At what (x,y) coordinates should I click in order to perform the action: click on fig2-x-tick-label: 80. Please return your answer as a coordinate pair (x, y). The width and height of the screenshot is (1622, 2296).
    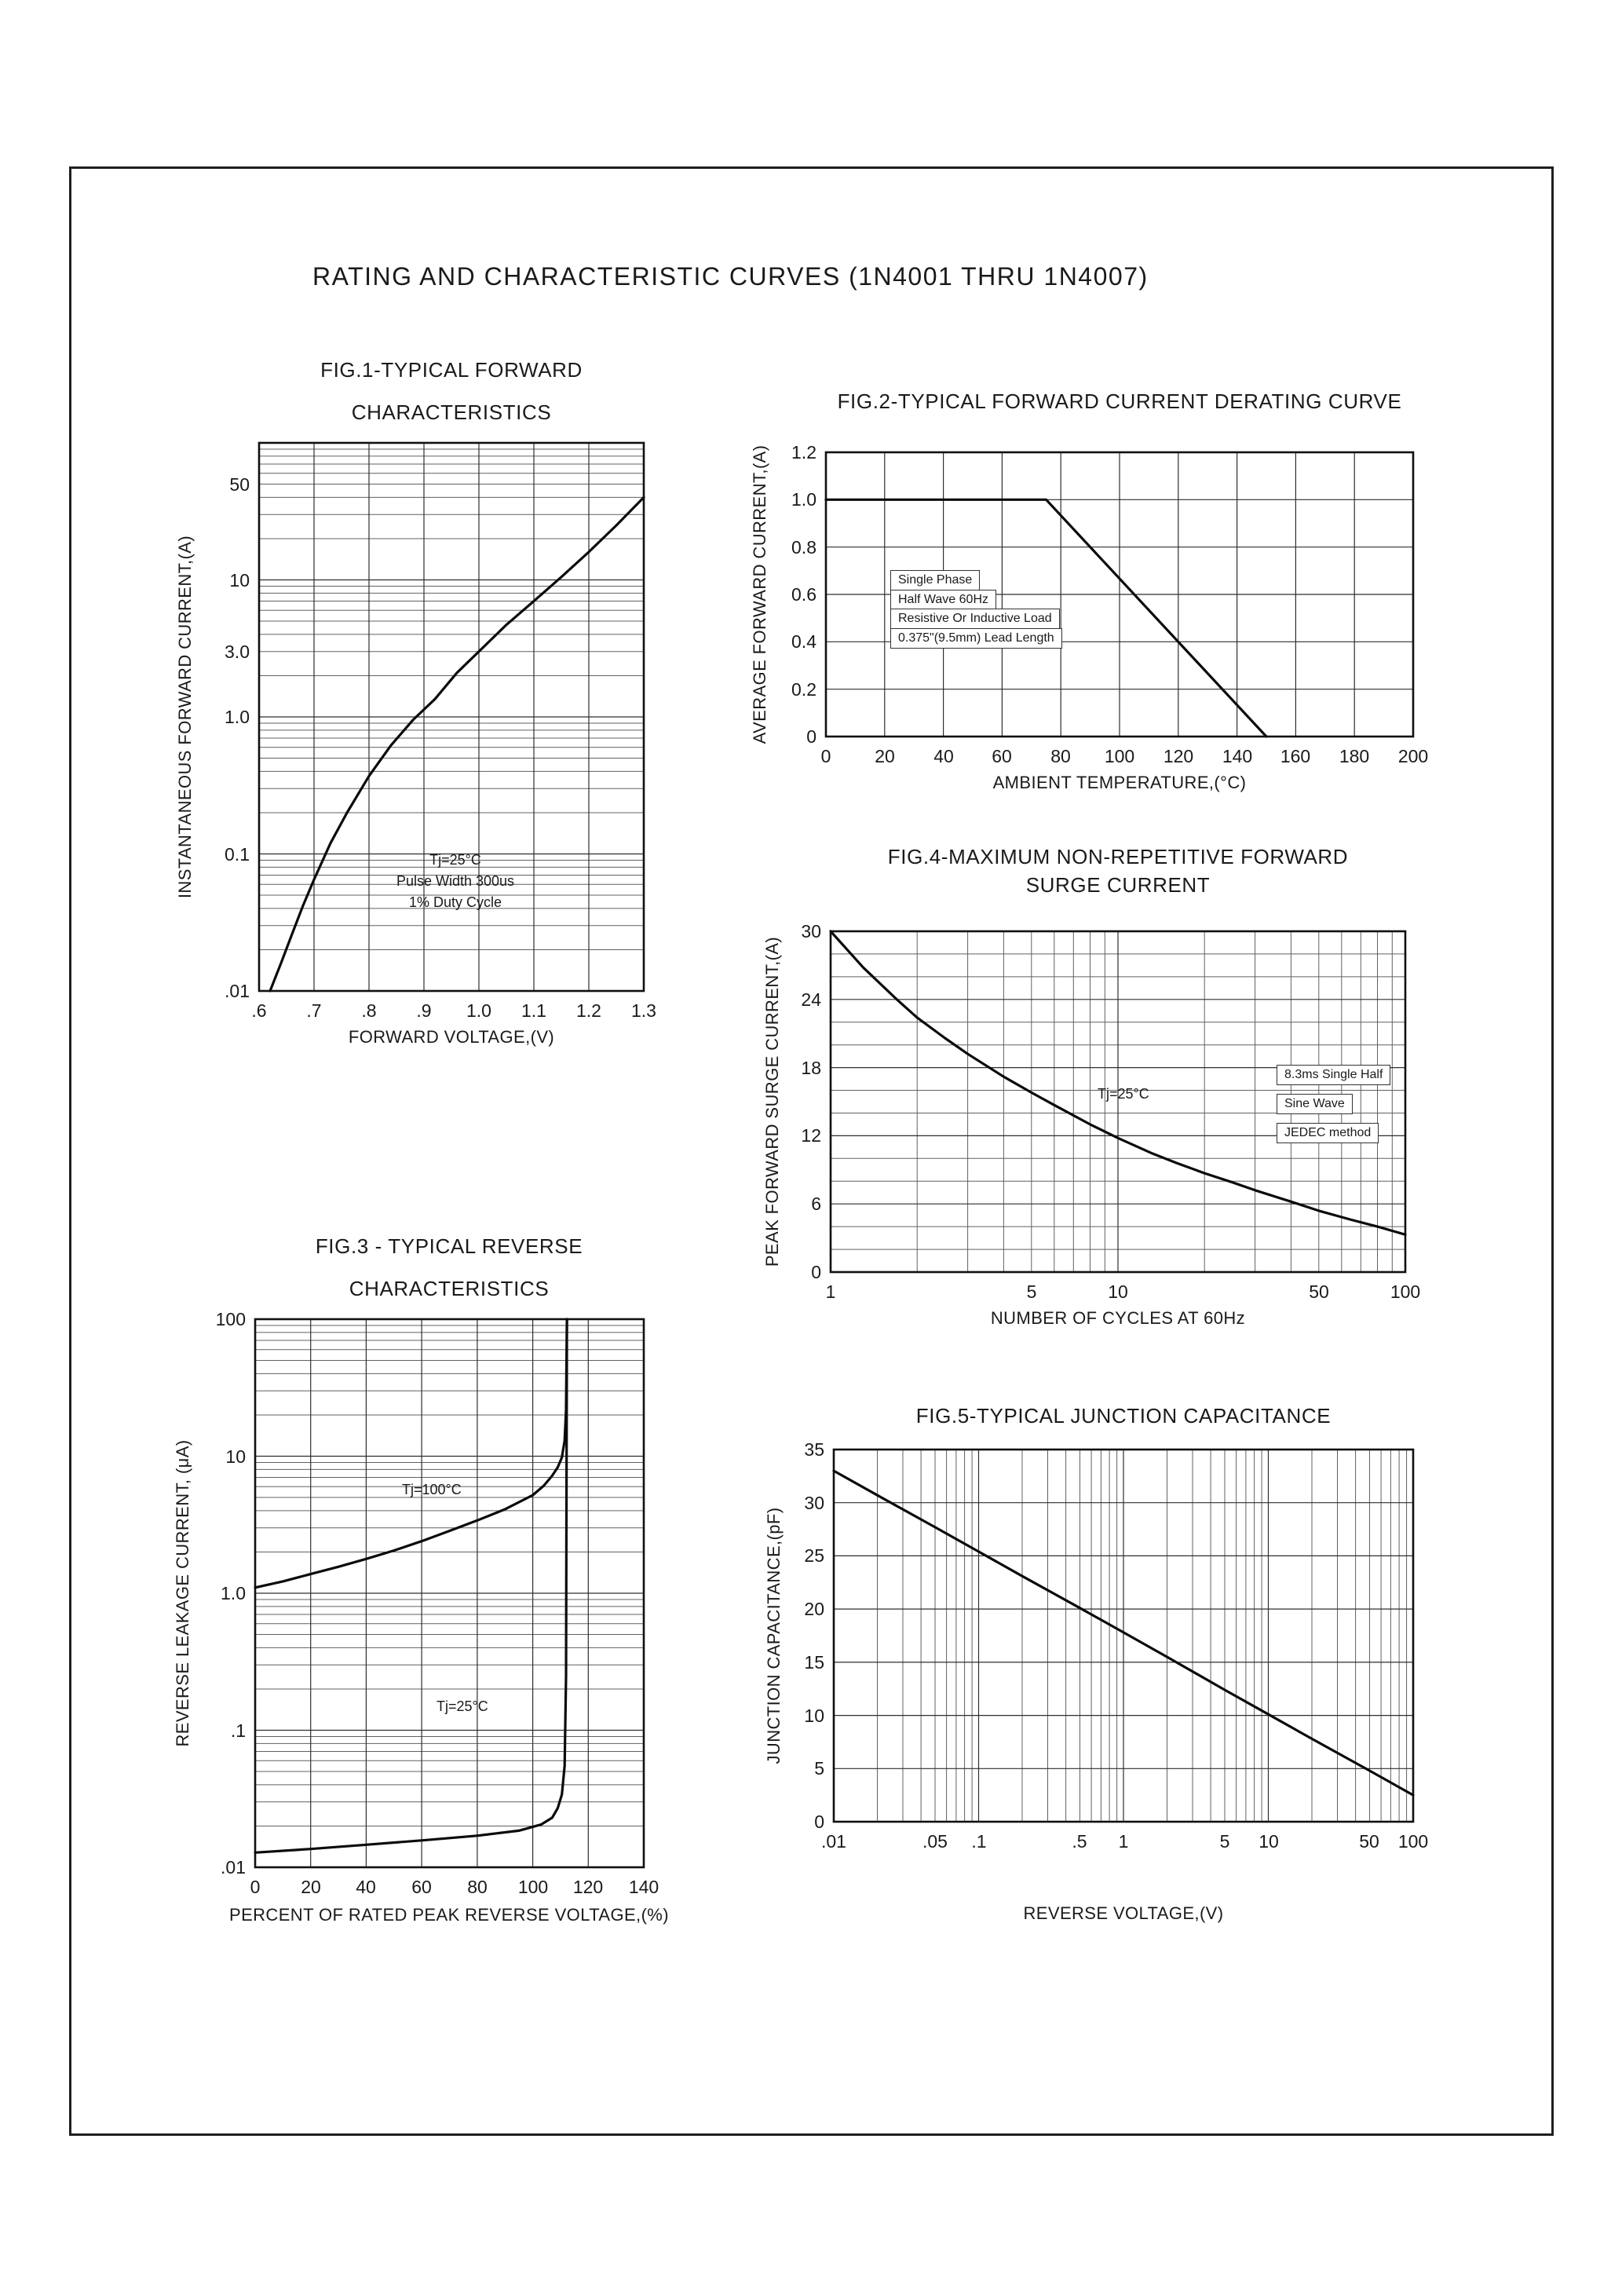
    Looking at the image, I should click on (1060, 756).